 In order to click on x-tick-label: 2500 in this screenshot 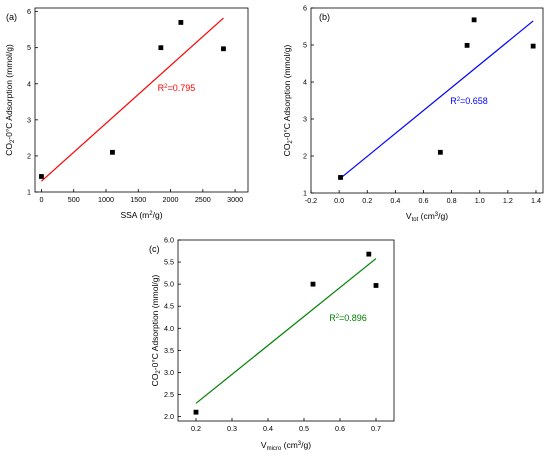, I will do `click(203, 199)`.